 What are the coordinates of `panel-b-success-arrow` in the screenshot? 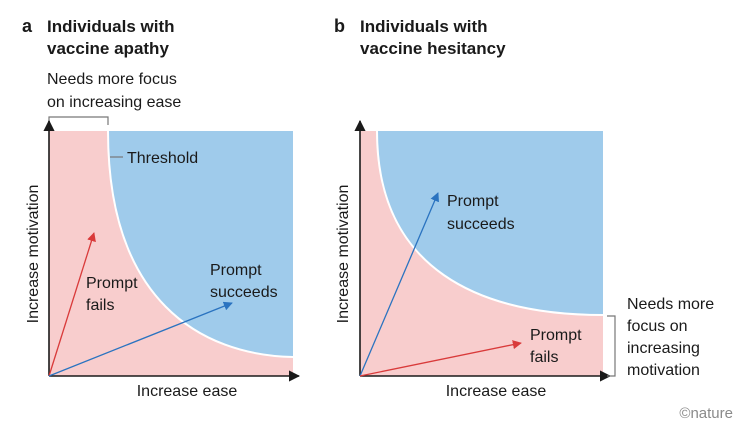 It's located at (399, 284).